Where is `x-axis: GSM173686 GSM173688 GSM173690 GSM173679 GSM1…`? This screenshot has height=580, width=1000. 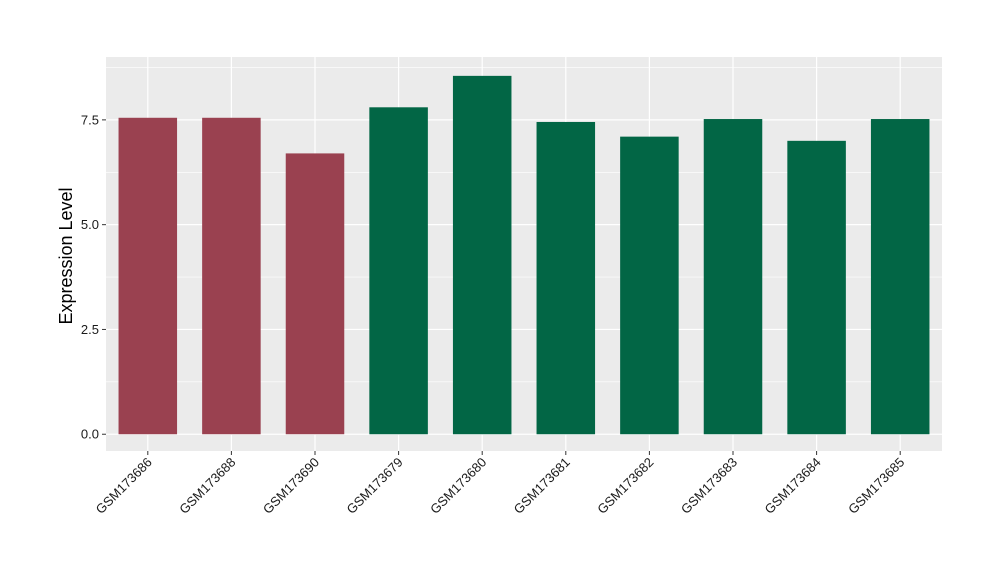
x-axis: GSM173686 GSM173688 GSM173690 GSM173679 GSM1… is located at coordinates (500, 484).